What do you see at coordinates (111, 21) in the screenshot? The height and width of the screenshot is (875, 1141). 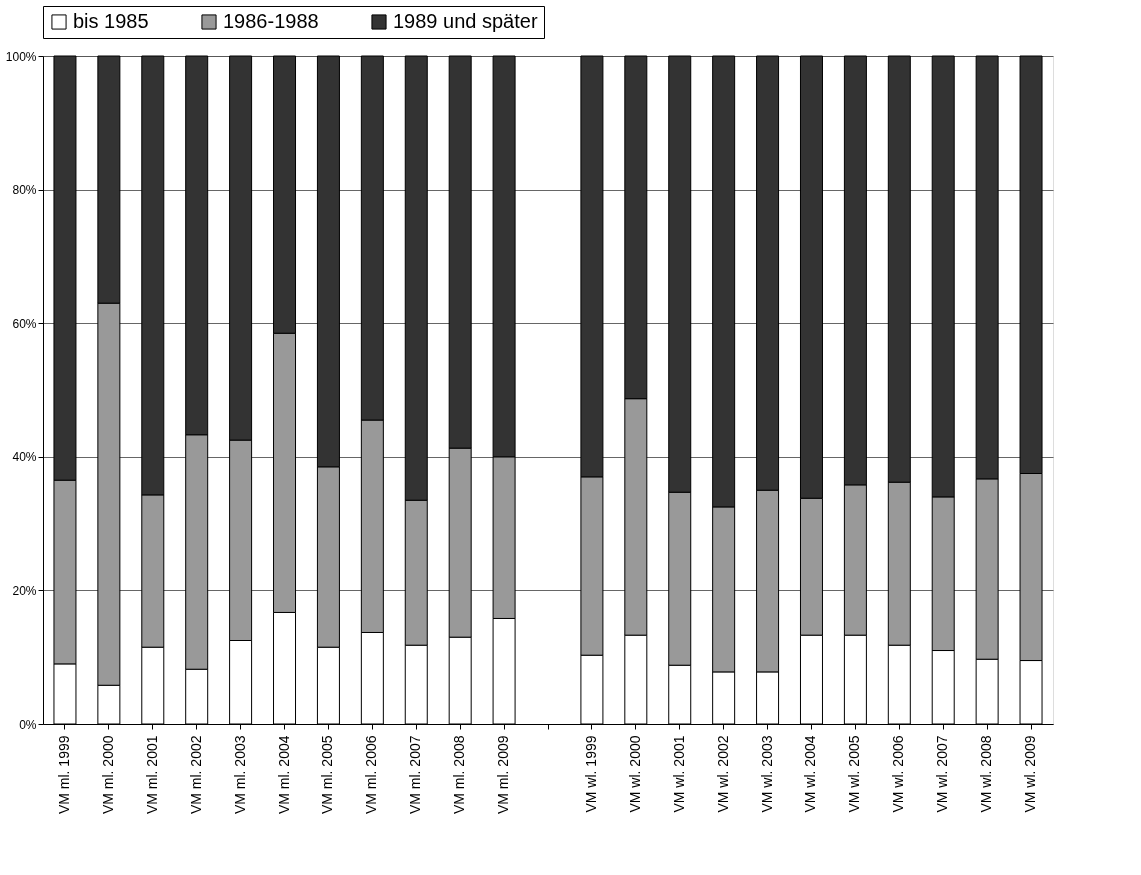 I see `legend-label: bis 1985` at bounding box center [111, 21].